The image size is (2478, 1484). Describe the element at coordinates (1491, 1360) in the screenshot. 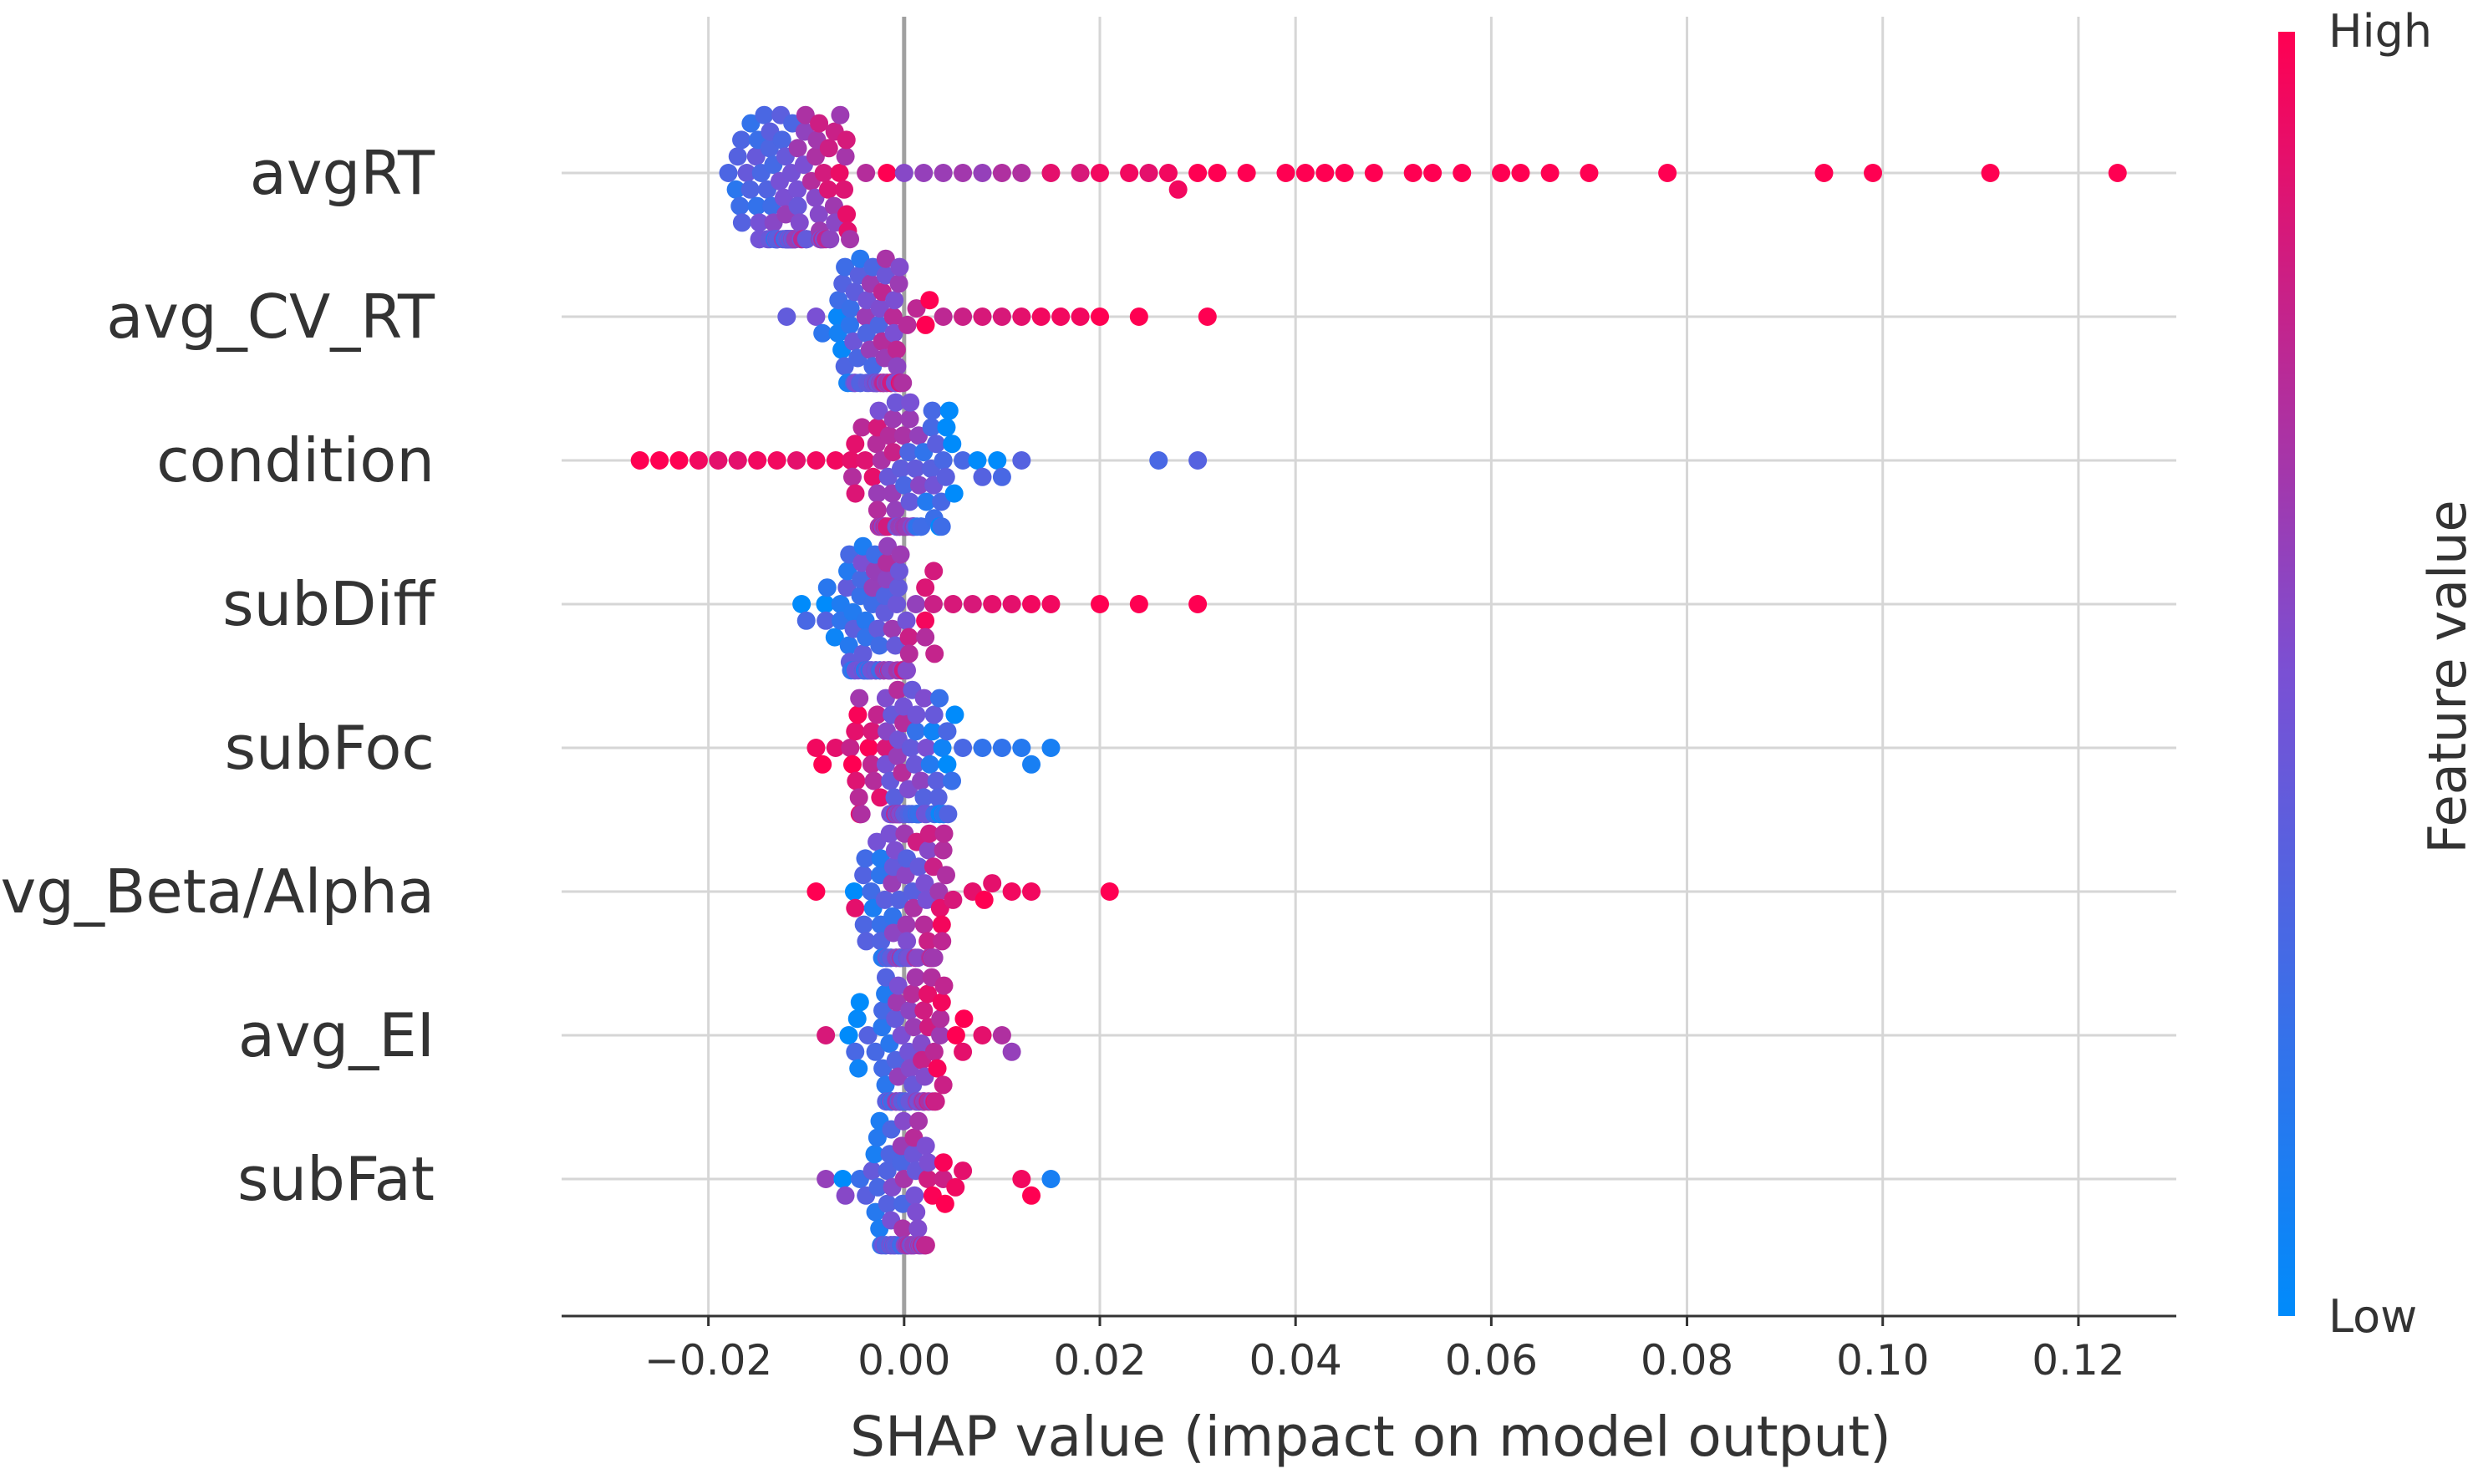

I see `x-tick-label: 0.06` at that location.